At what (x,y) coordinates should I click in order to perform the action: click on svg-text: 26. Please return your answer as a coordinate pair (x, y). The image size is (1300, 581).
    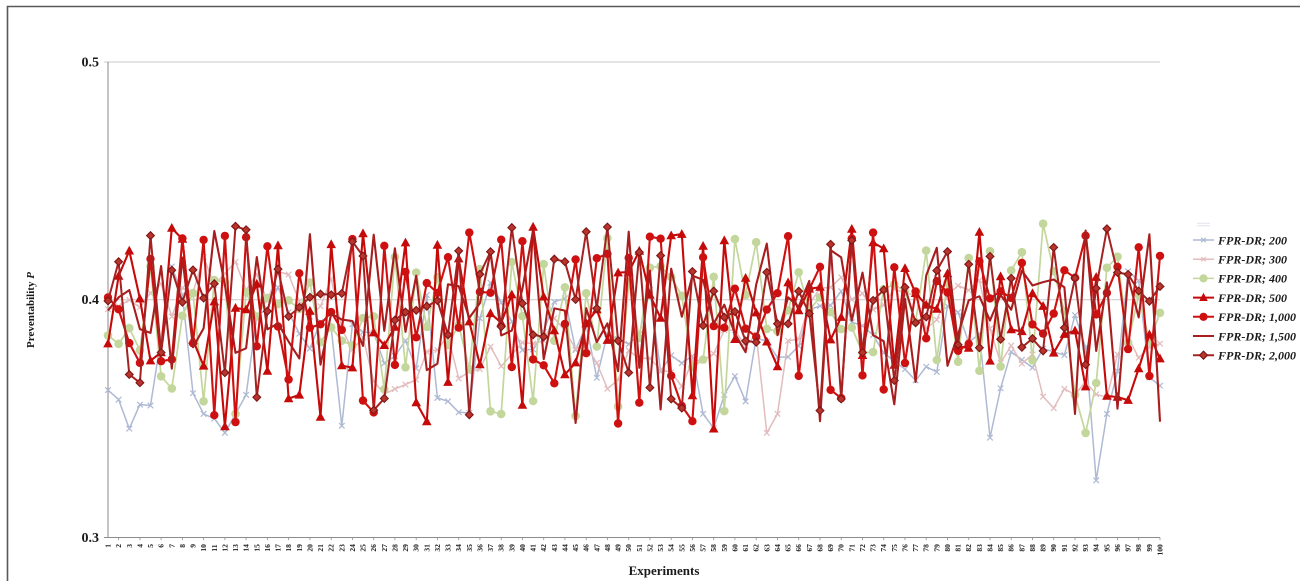
    Looking at the image, I should click on (373, 548).